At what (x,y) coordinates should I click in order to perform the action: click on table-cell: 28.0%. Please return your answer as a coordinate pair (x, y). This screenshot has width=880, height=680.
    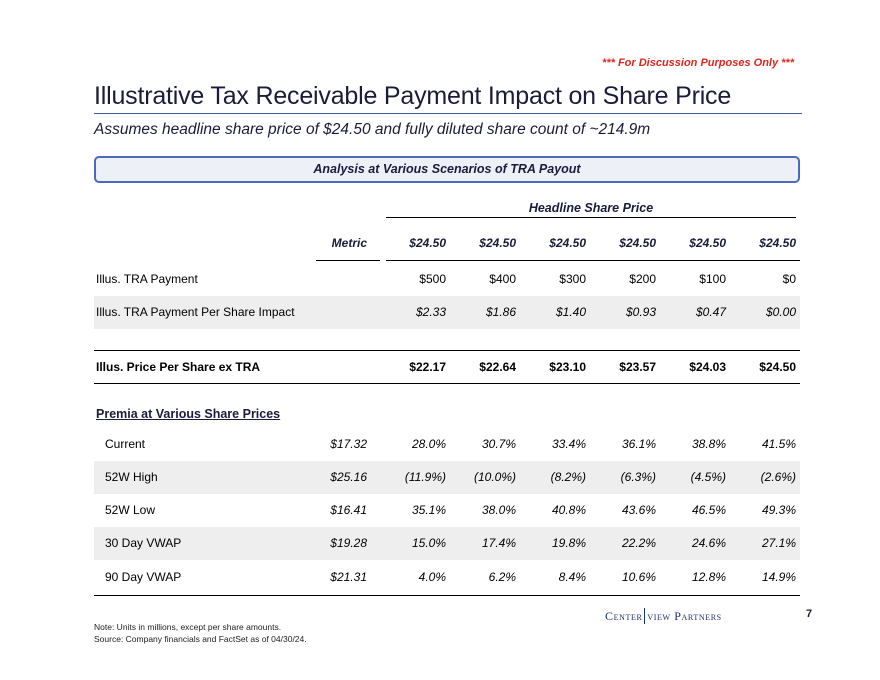
    Looking at the image, I should click on (428, 444).